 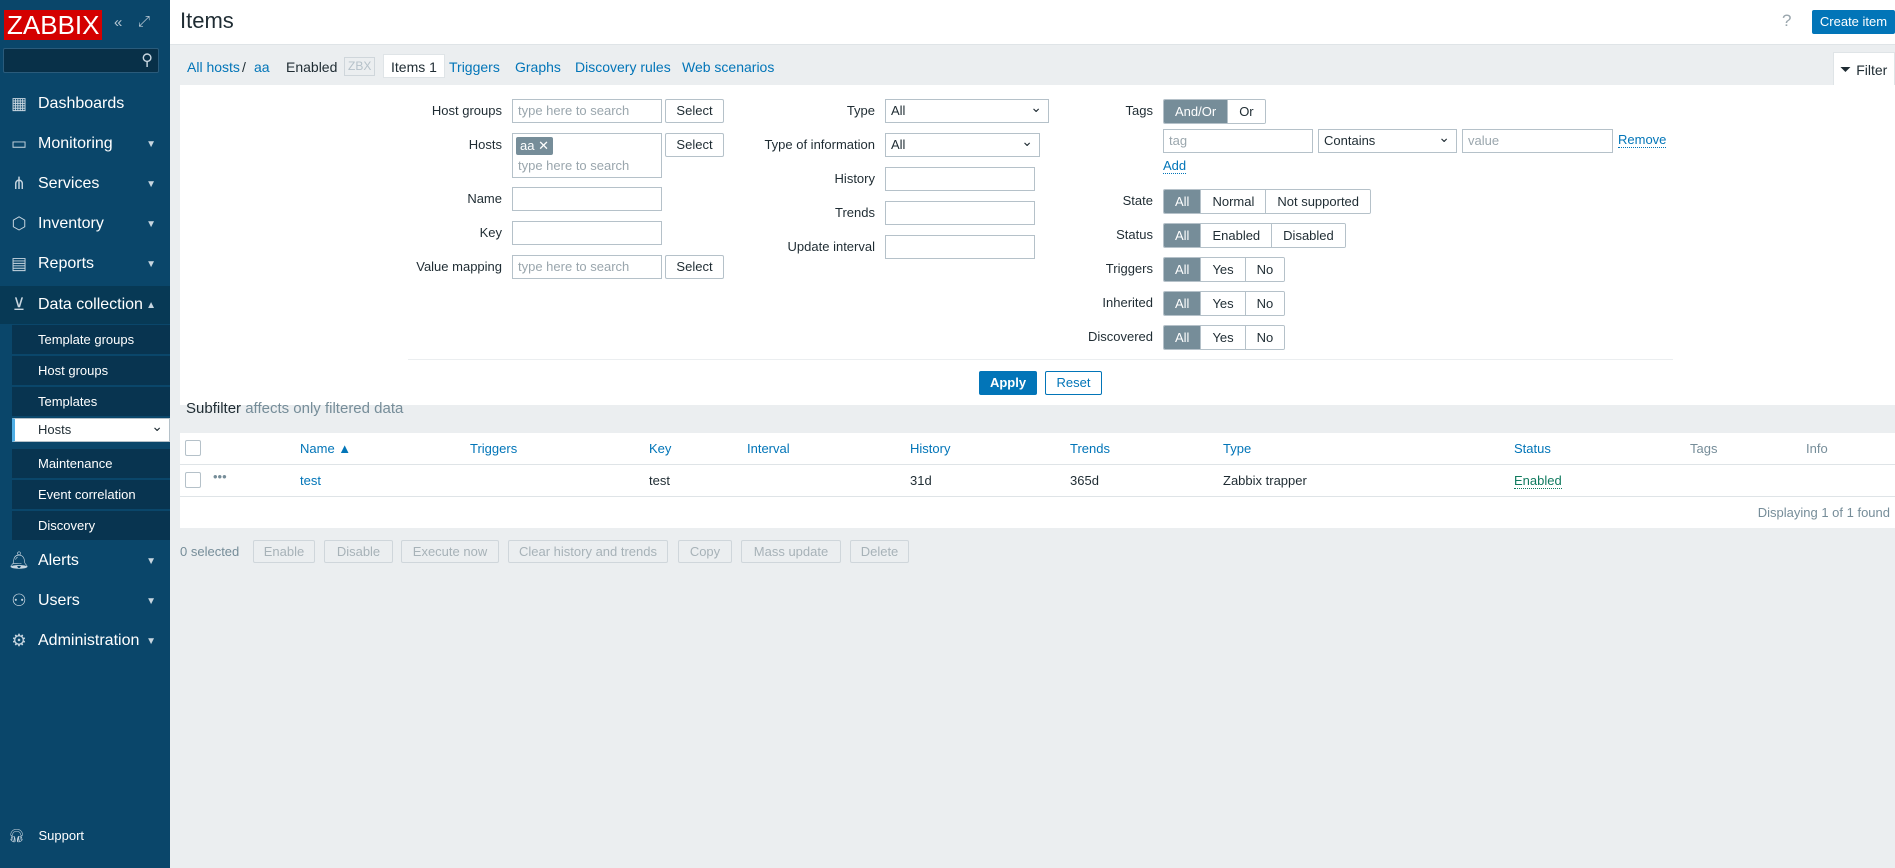 I want to click on mass-update-button: Mass update, so click(x=791, y=551).